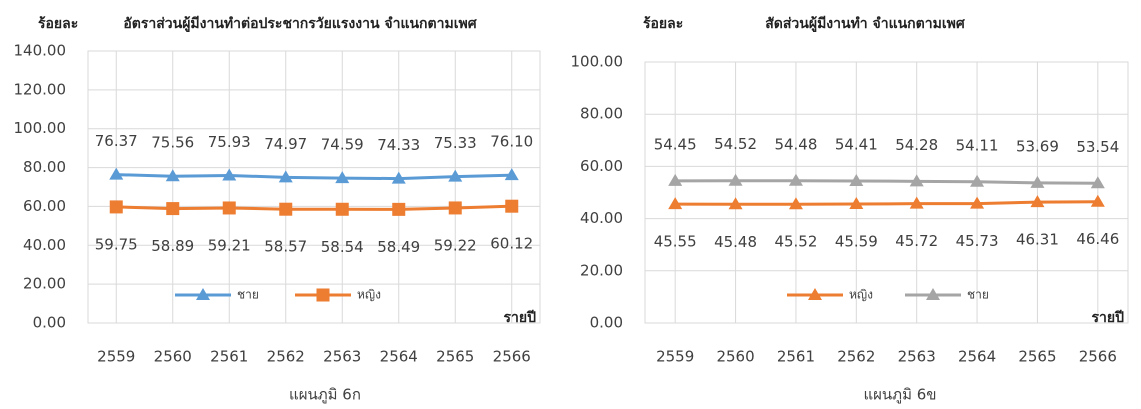 The image size is (1141, 409). Describe the element at coordinates (455, 143) in the screenshot. I see `data-label: 75.33` at that location.